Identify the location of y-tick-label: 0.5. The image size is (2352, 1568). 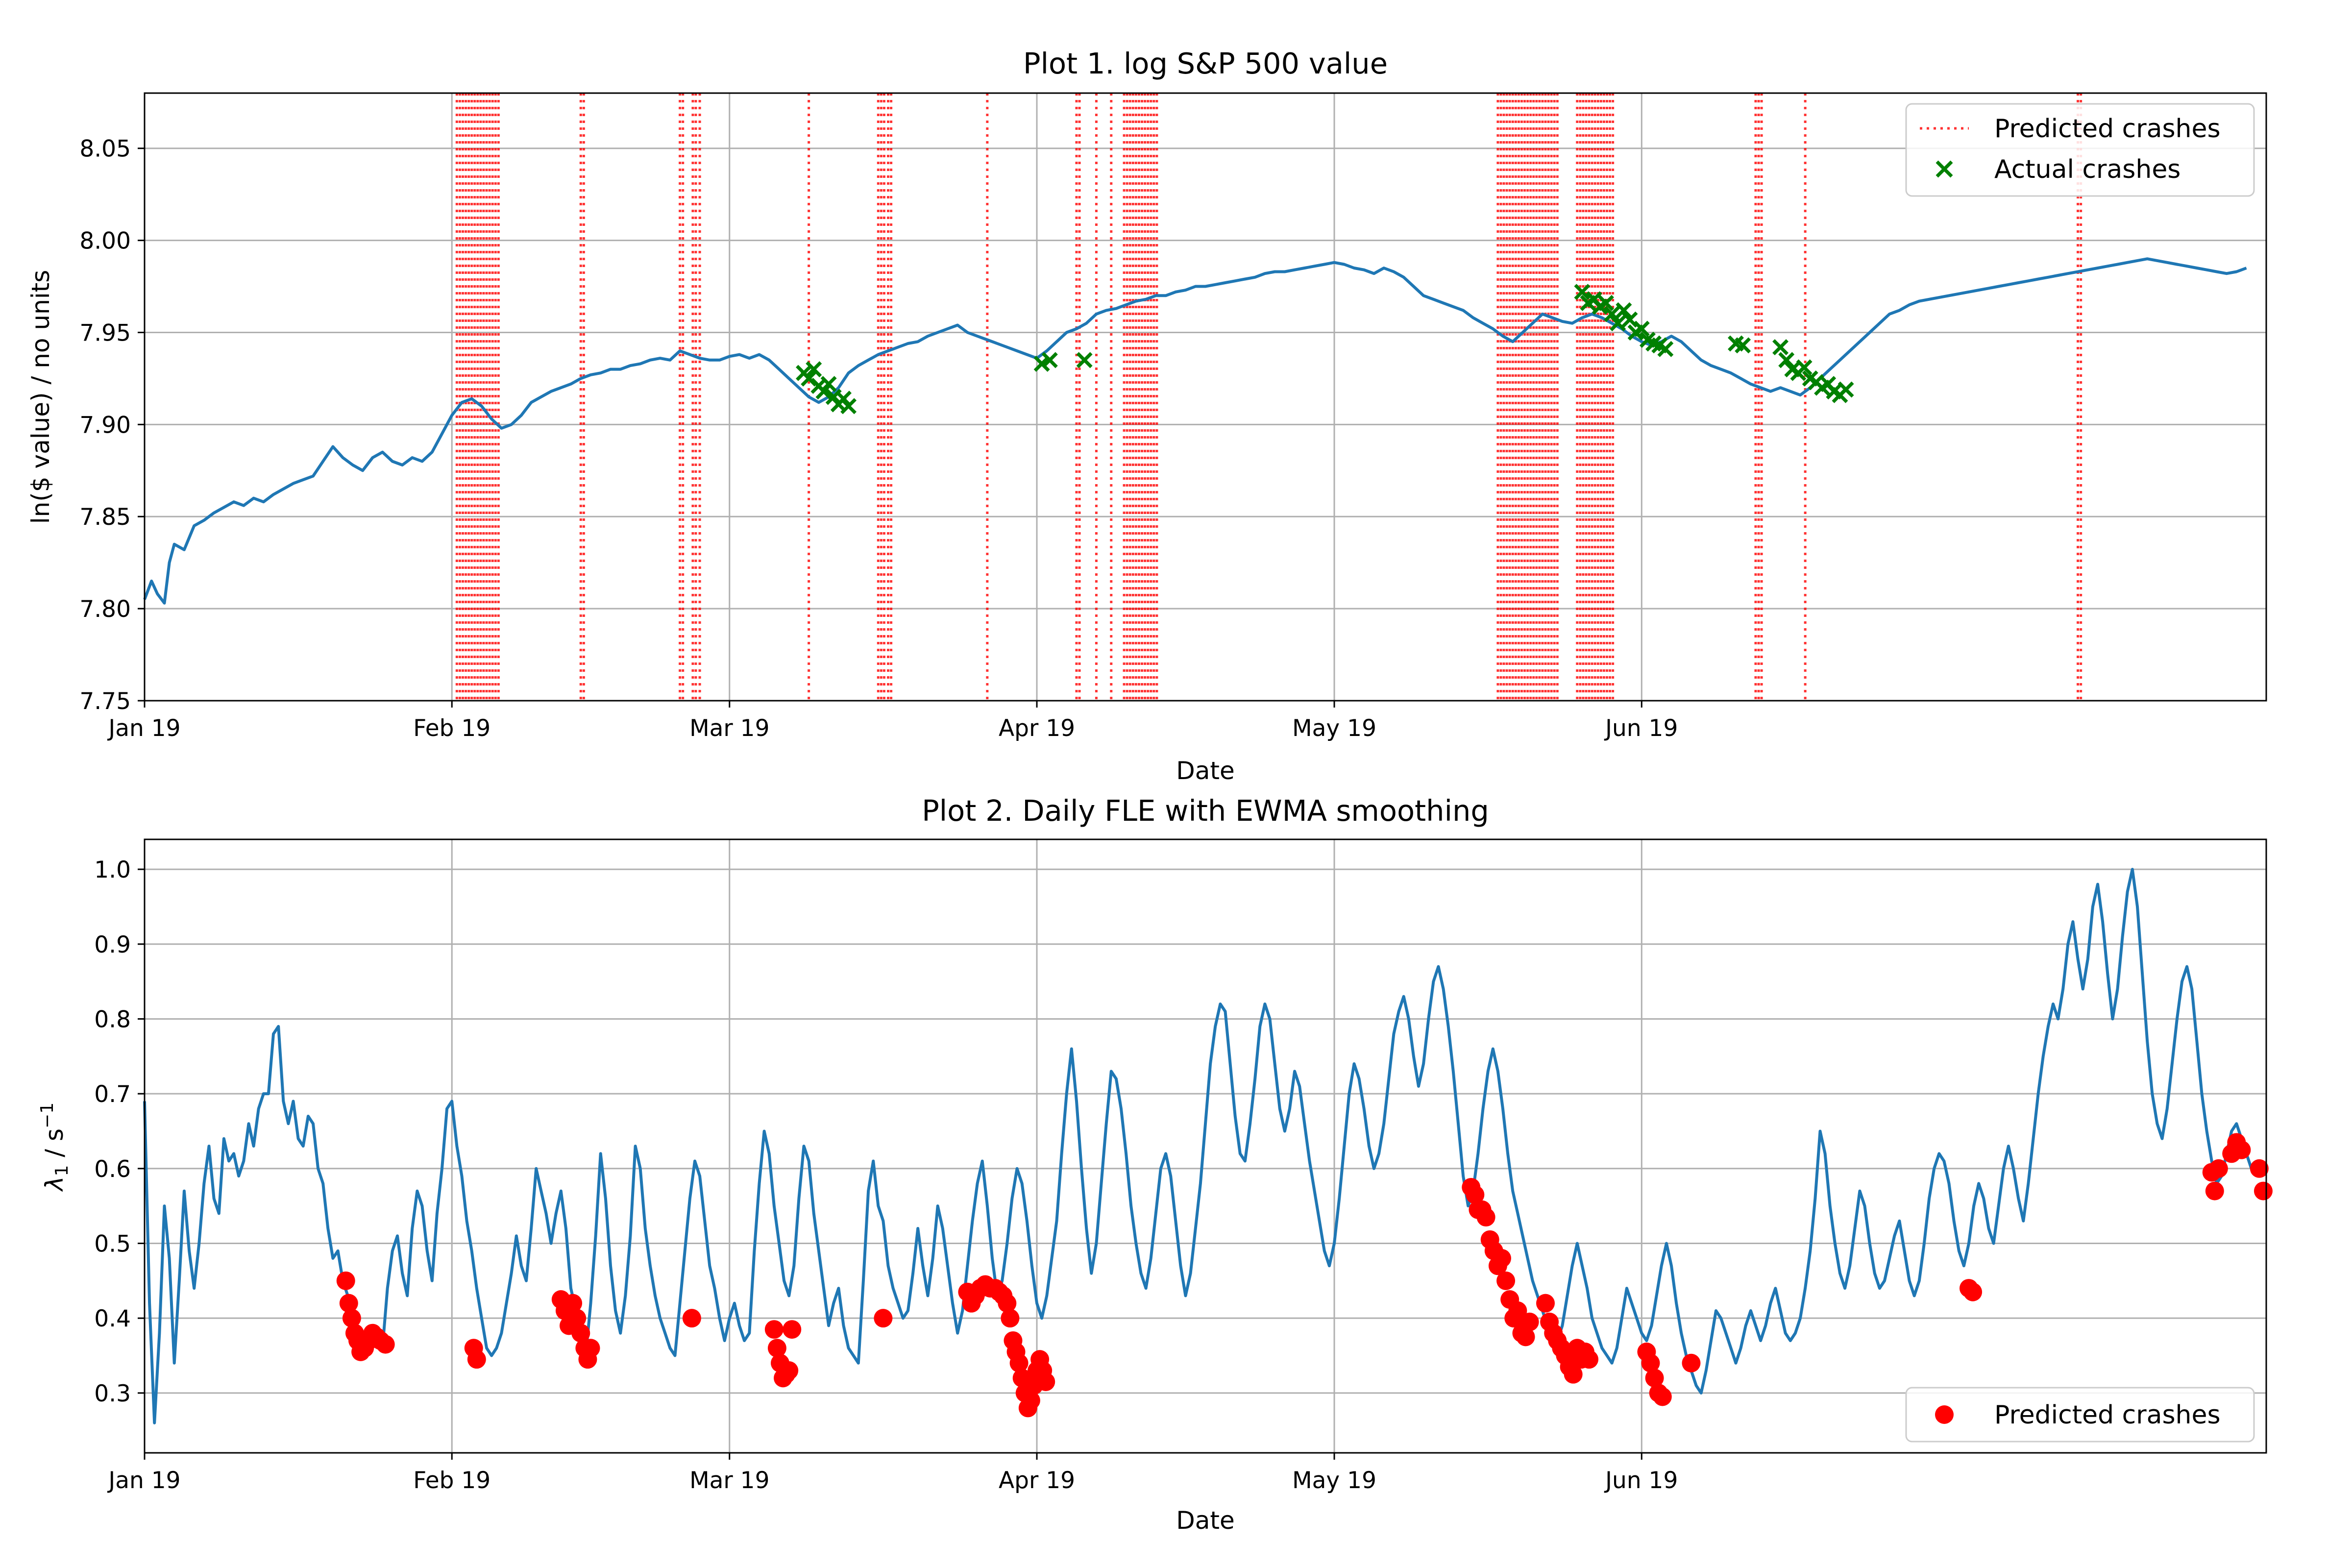
(112, 1243).